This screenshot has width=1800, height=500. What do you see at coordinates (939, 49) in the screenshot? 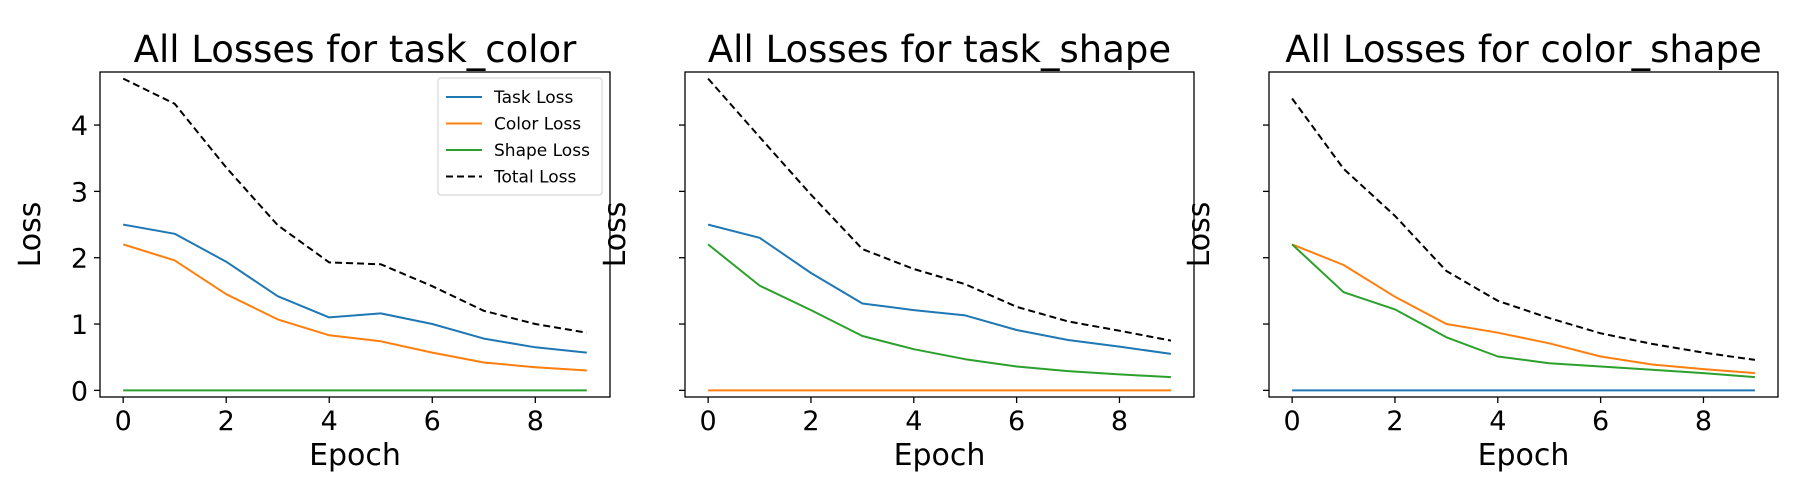
I see `chart-title: All Losses for task_shape` at bounding box center [939, 49].